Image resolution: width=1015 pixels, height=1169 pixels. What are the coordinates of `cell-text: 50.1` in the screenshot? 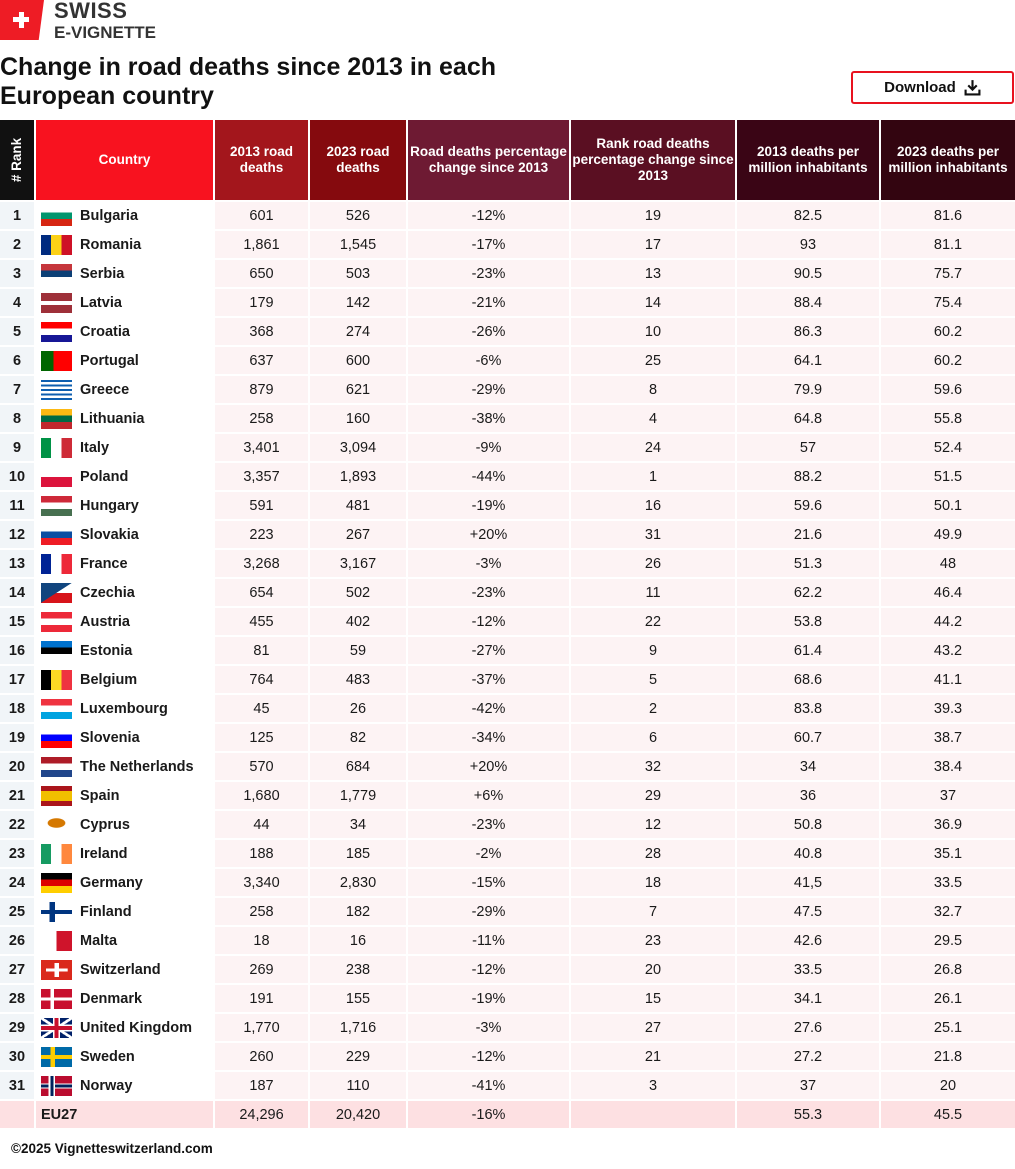 It's located at (948, 505).